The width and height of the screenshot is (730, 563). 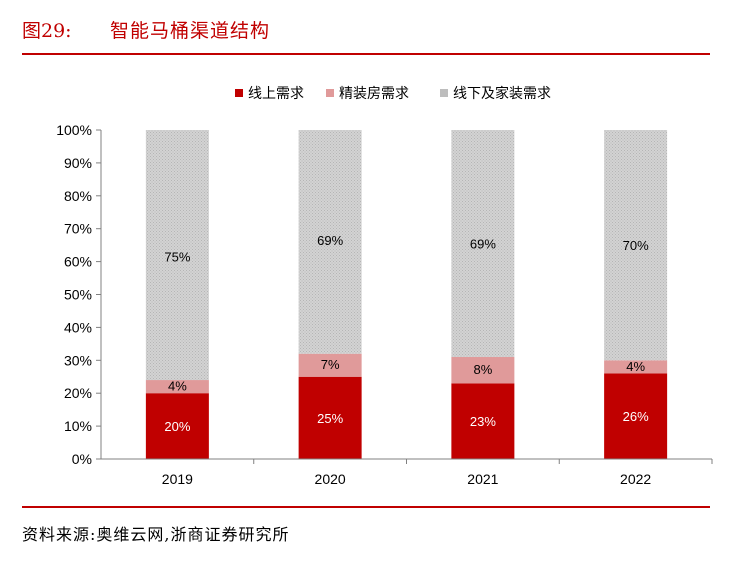 I want to click on x-tick-label: 2021, so click(x=482, y=479).